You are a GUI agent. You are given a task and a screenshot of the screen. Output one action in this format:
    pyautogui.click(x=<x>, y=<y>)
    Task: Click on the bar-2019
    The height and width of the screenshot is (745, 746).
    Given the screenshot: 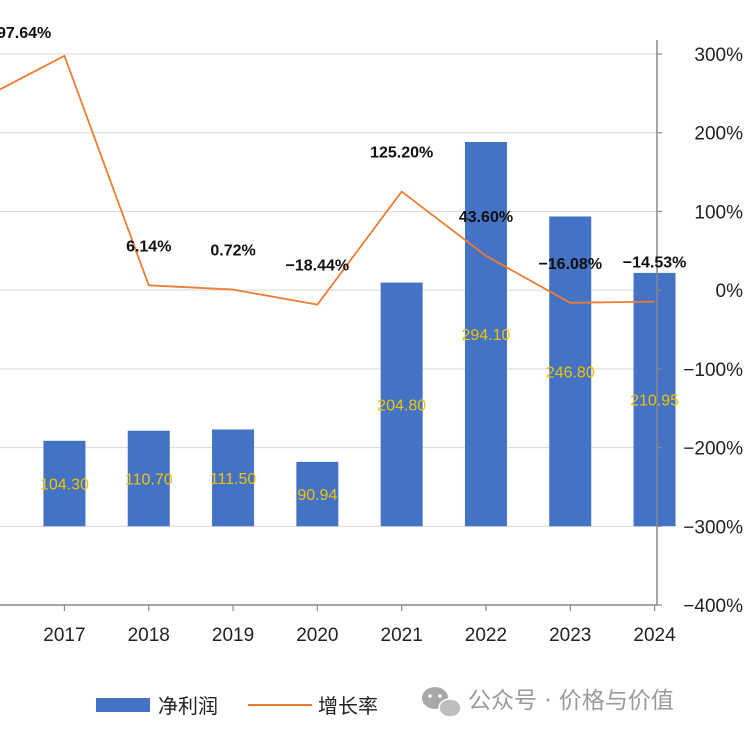 What is the action you would take?
    pyautogui.click(x=233, y=478)
    